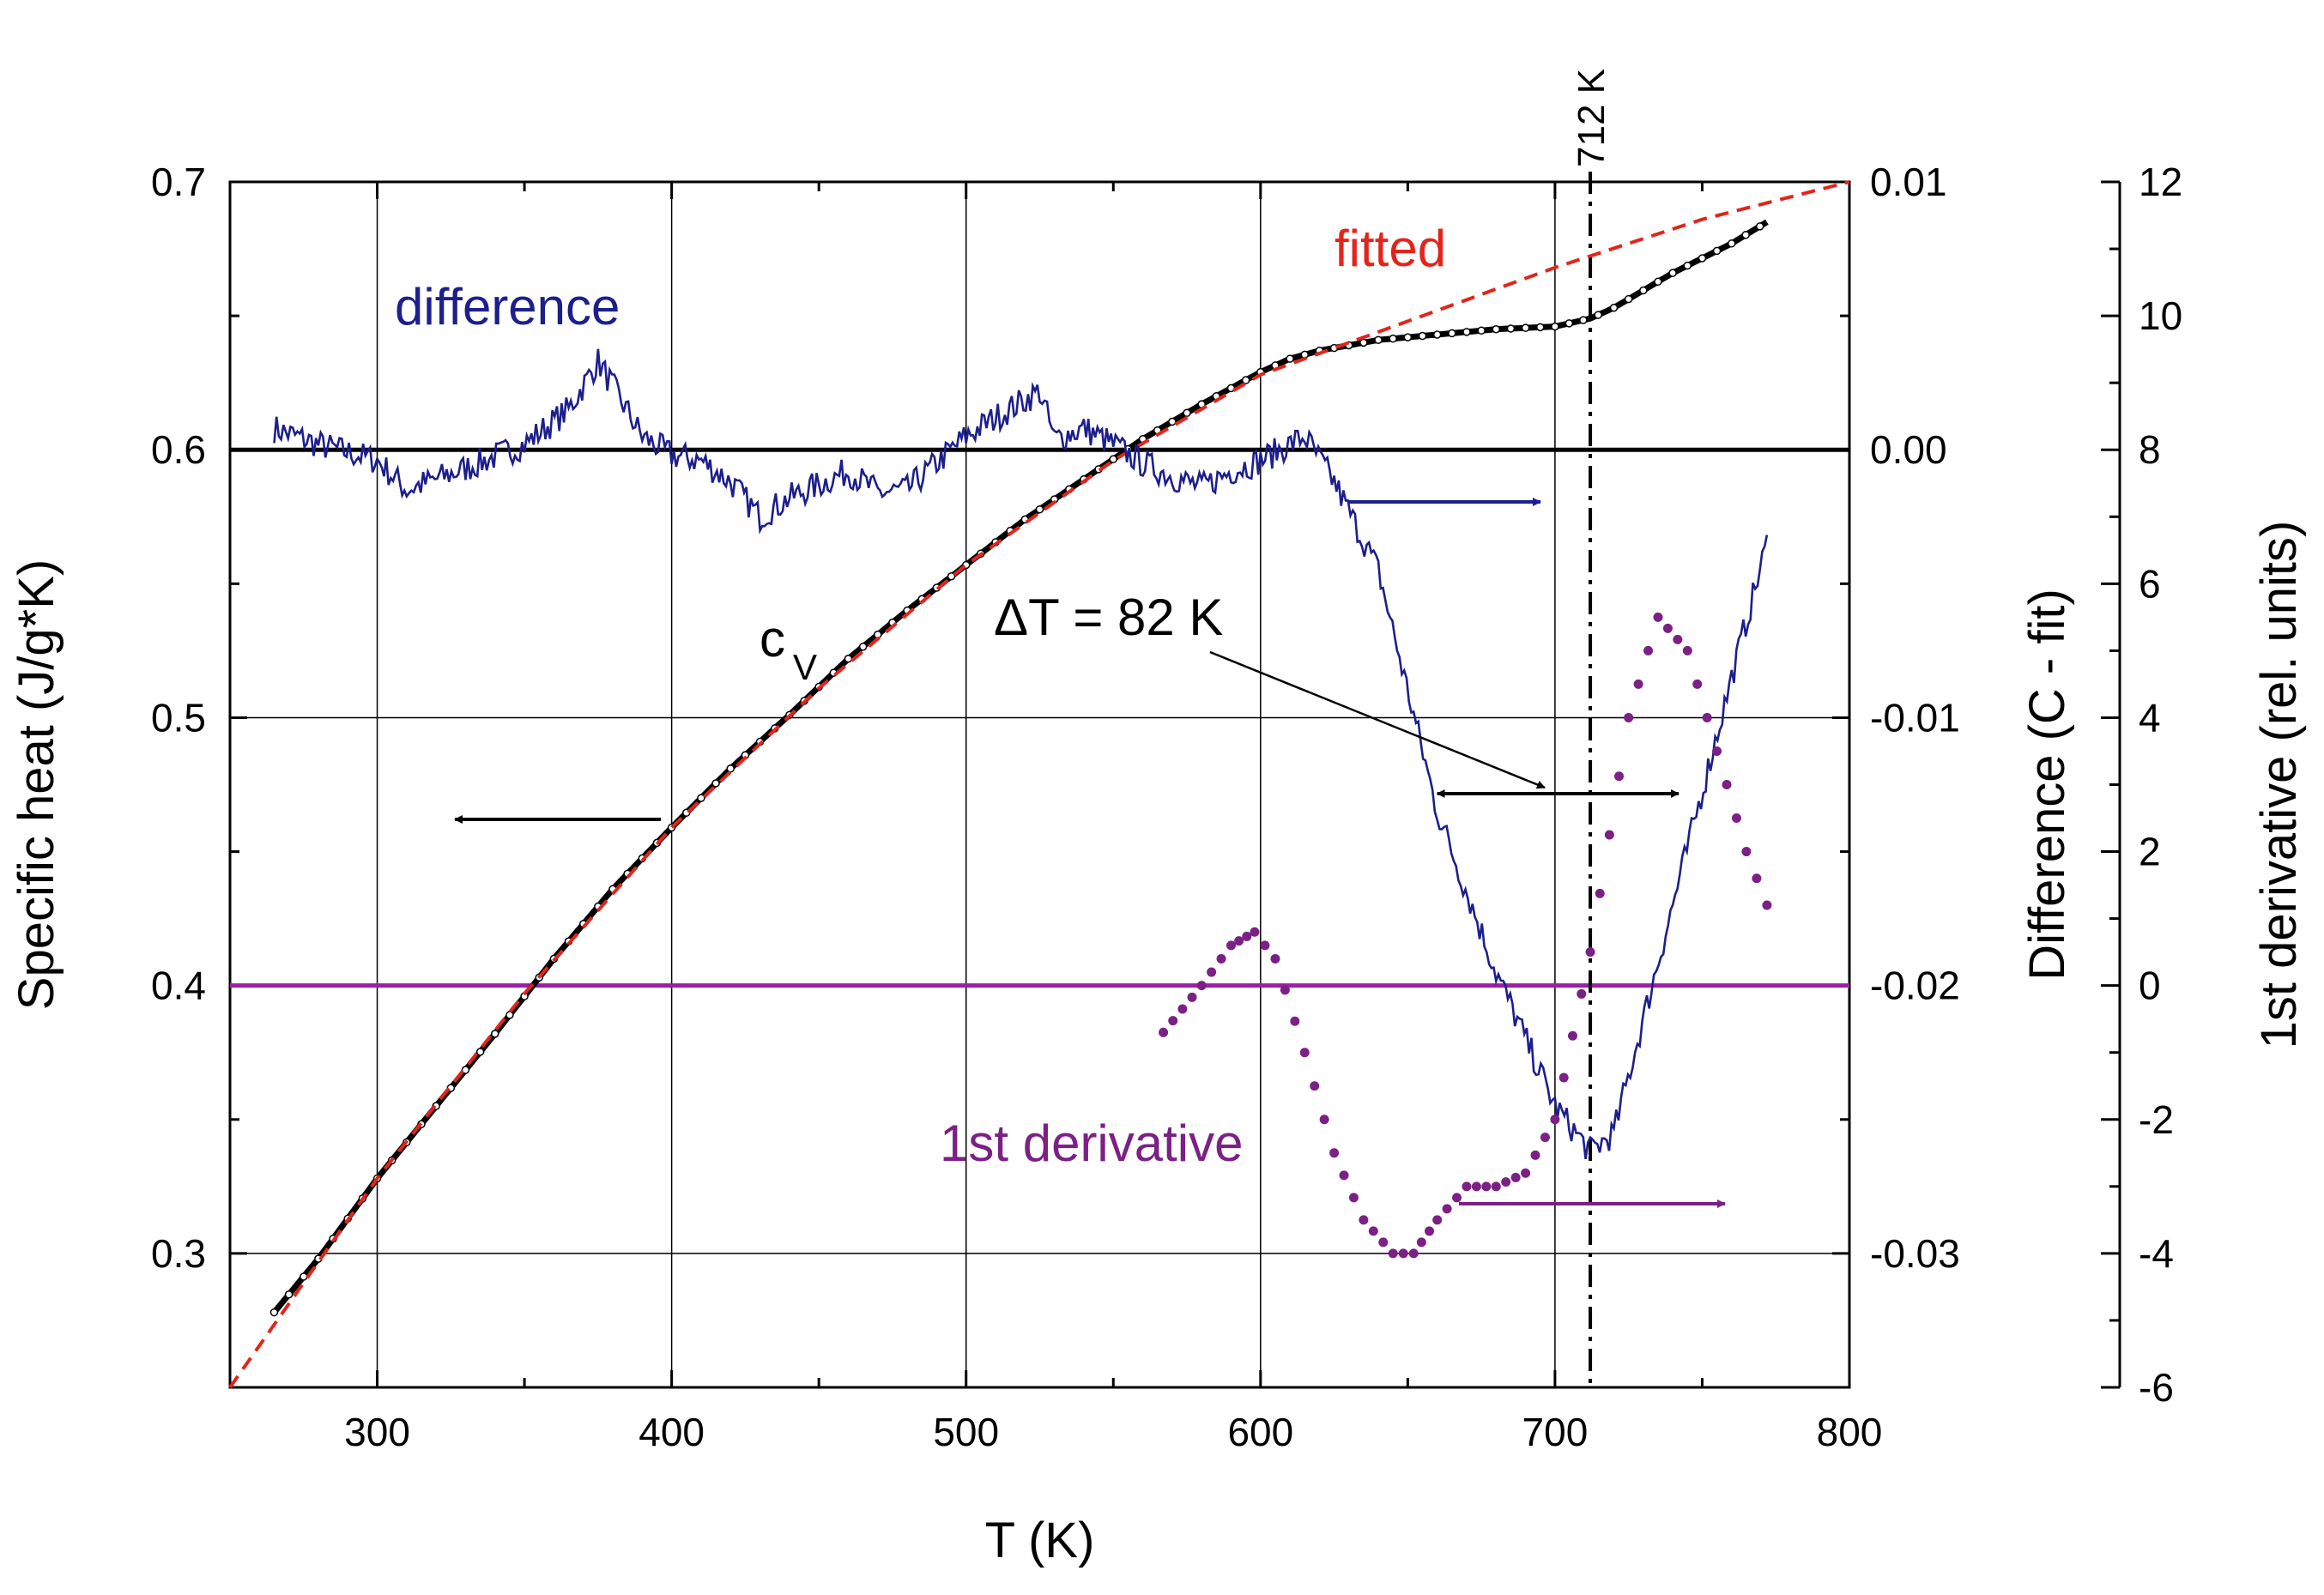 Image resolution: width=2324 pixels, height=1595 pixels. What do you see at coordinates (805, 667) in the screenshot?
I see `cv-subscript: V` at bounding box center [805, 667].